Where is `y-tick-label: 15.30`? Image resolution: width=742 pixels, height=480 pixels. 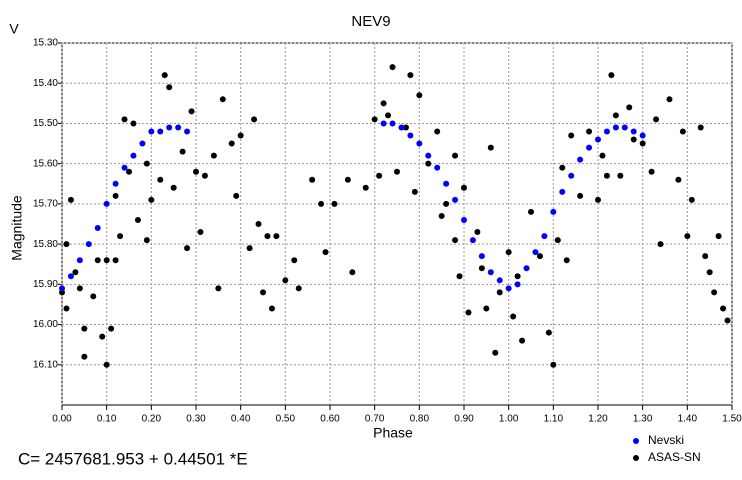
y-tick-label: 15.30 is located at coordinates (45, 43).